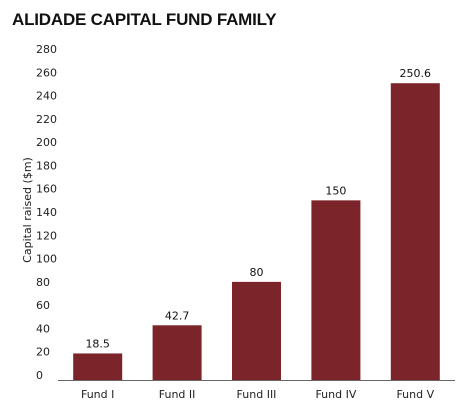 This screenshot has height=418, width=461. Describe the element at coordinates (46, 165) in the screenshot. I see `y-tick-label: 180` at that location.